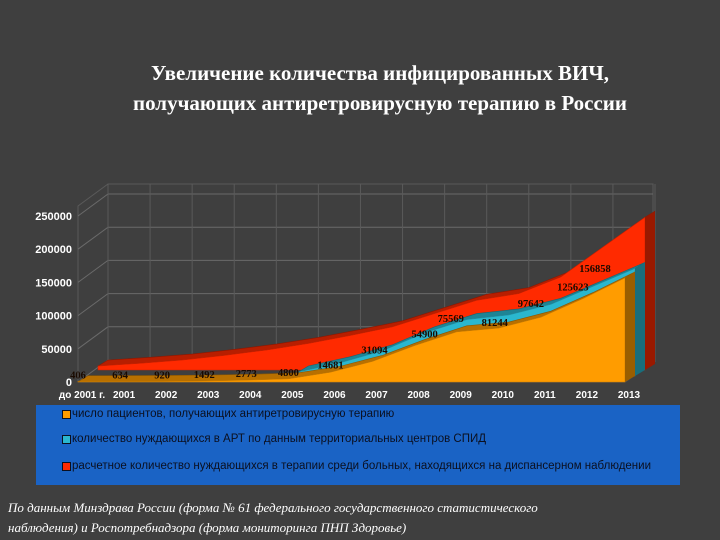 The width and height of the screenshot is (720, 540). What do you see at coordinates (56, 350) in the screenshot?
I see `y-tick-label: 50000` at bounding box center [56, 350].